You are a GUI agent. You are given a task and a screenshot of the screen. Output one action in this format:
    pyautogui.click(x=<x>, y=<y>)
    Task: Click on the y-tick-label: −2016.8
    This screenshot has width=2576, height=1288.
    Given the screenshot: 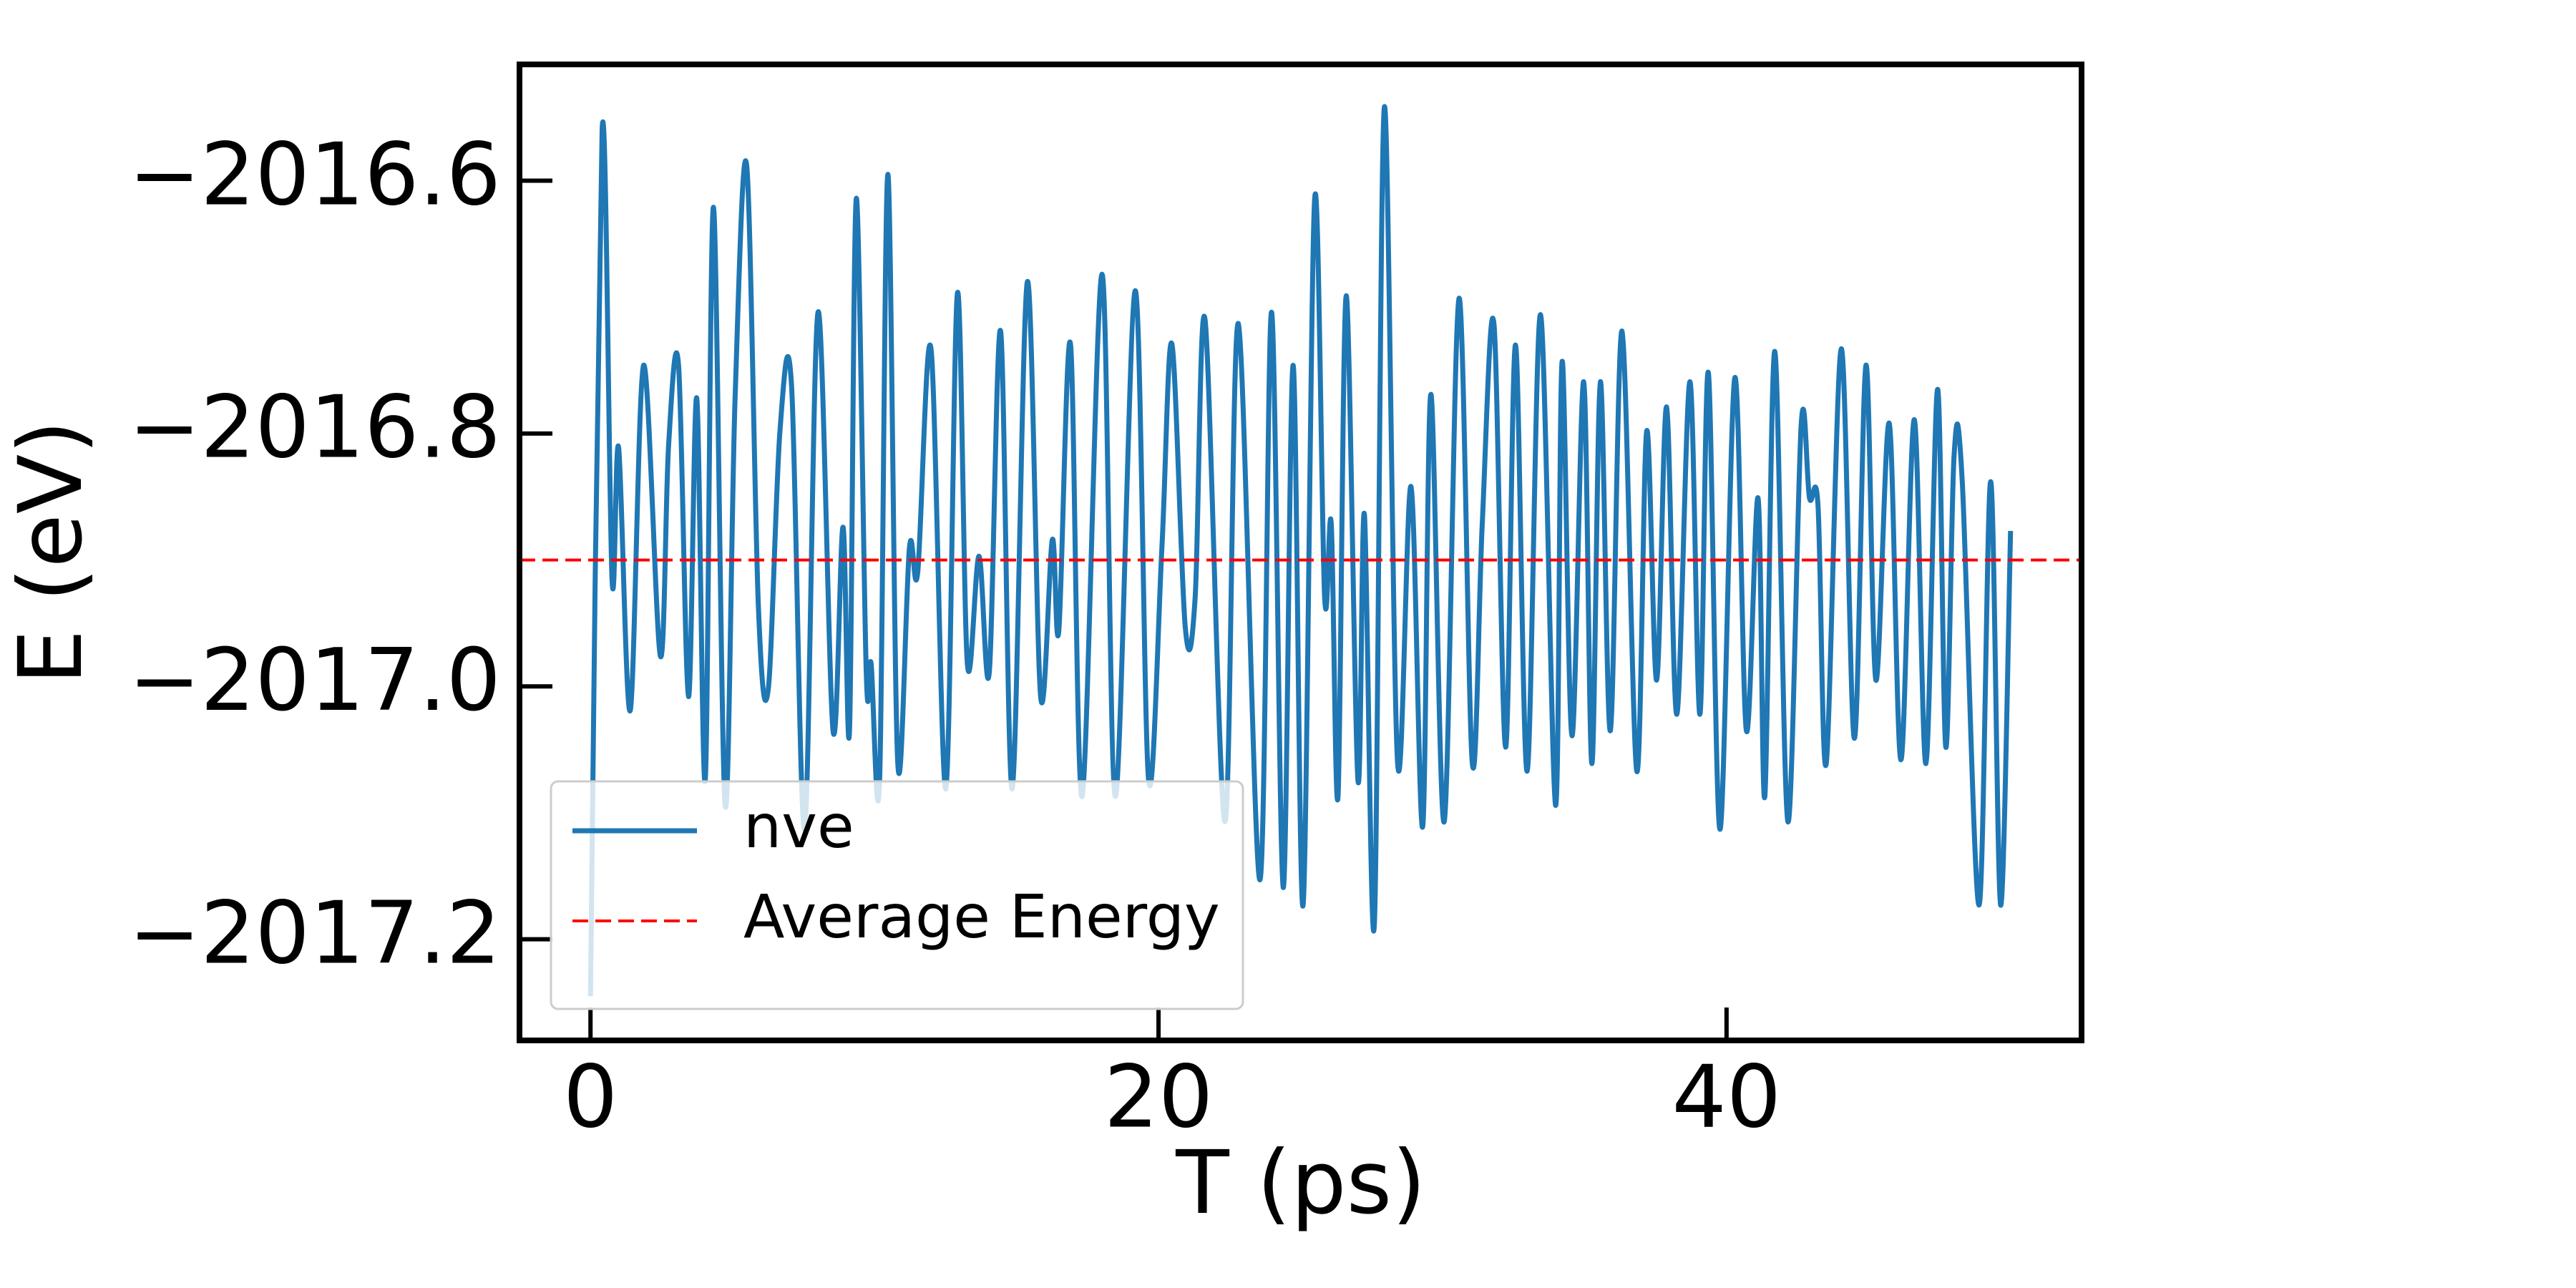 What is the action you would take?
    pyautogui.click(x=315, y=428)
    